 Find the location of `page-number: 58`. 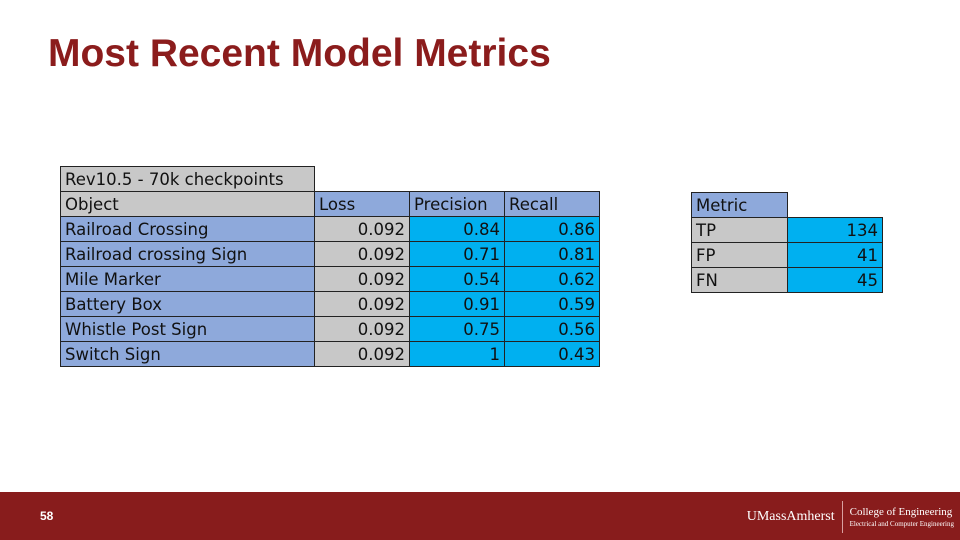

page-number: 58 is located at coordinates (47, 516).